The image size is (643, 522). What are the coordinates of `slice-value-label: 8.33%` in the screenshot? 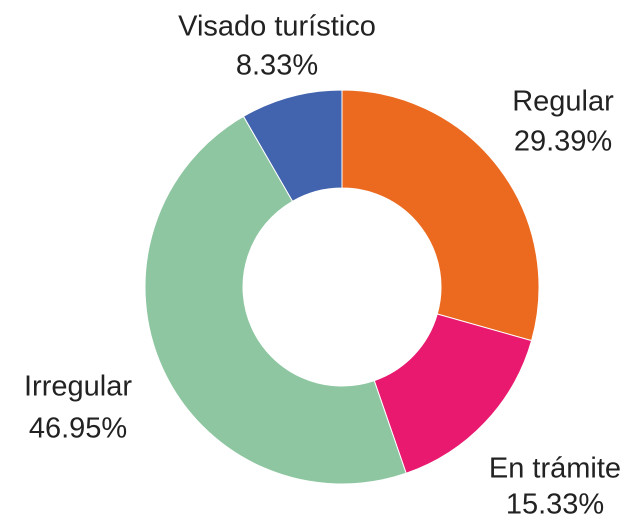 It's located at (277, 66).